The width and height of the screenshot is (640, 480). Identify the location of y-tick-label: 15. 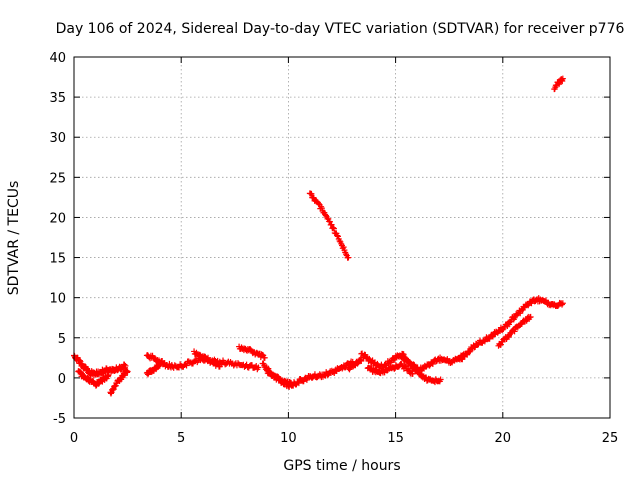
(57, 259).